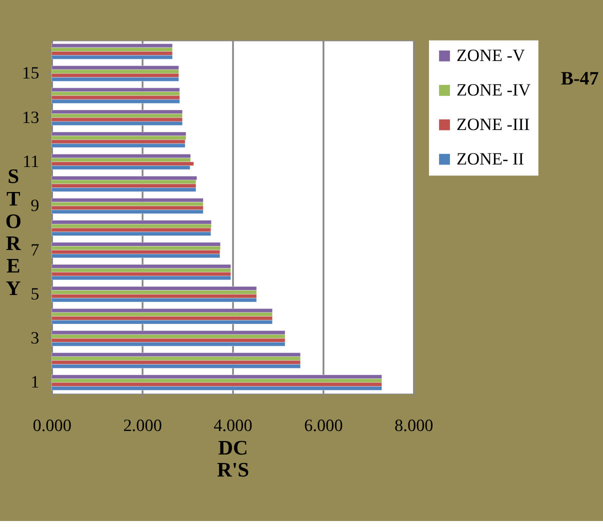 The height and width of the screenshot is (531, 603). Describe the element at coordinates (31, 161) in the screenshot. I see `y-tick-label: 11` at that location.